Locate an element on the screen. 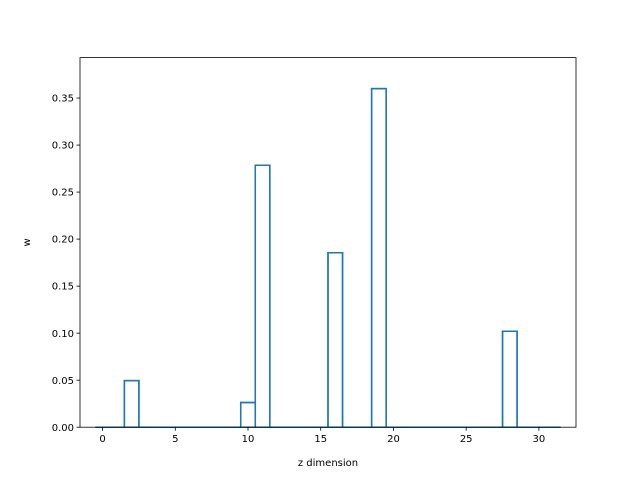 The height and width of the screenshot is (480, 640). y-tick-label-6: 0.30 is located at coordinates (63, 146).